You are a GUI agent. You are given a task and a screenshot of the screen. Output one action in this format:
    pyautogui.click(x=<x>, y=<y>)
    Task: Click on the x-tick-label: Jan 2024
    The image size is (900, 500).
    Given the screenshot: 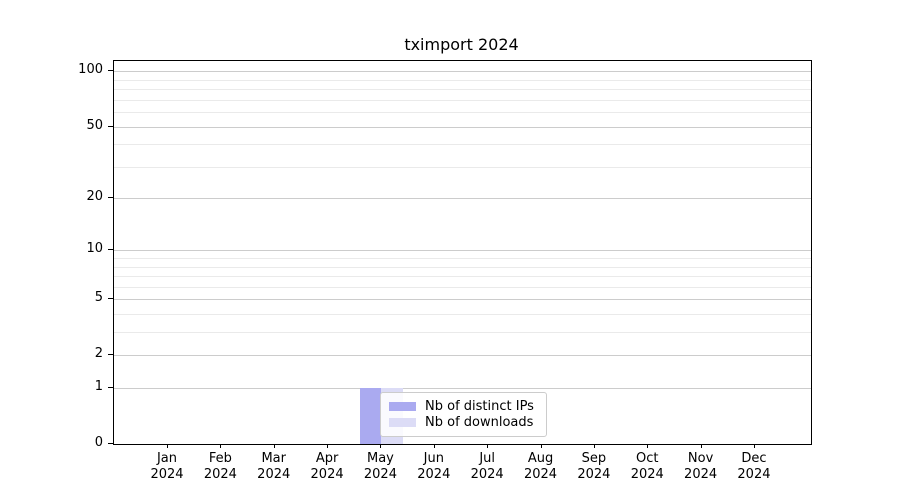 What is the action you would take?
    pyautogui.click(x=167, y=466)
    